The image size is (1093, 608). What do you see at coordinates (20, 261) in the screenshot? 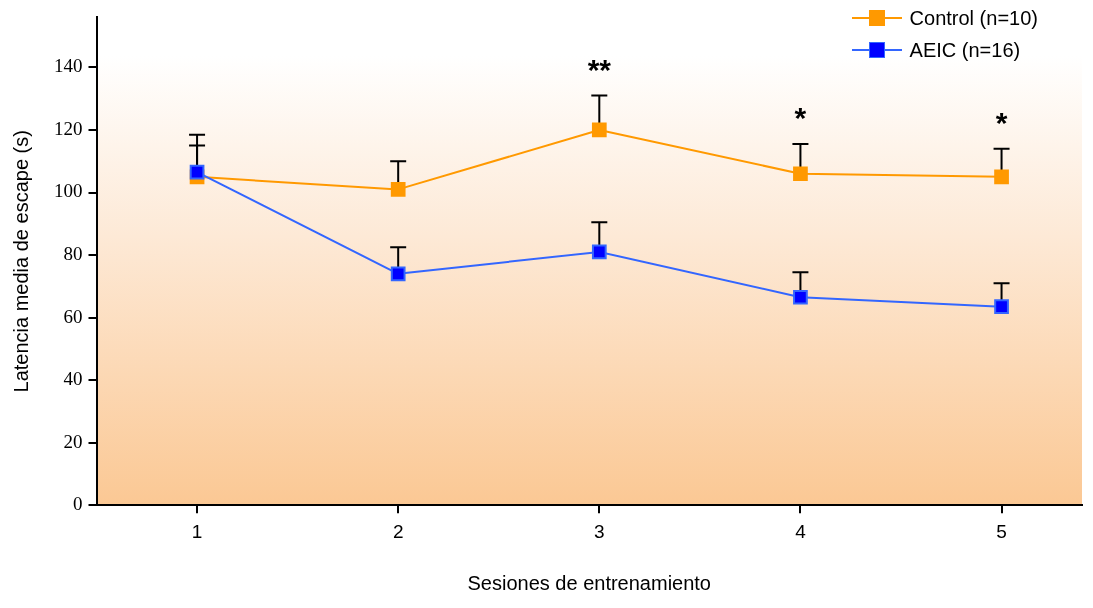
I see `y-axis-title: Latencia media de escape (s)` at bounding box center [20, 261].